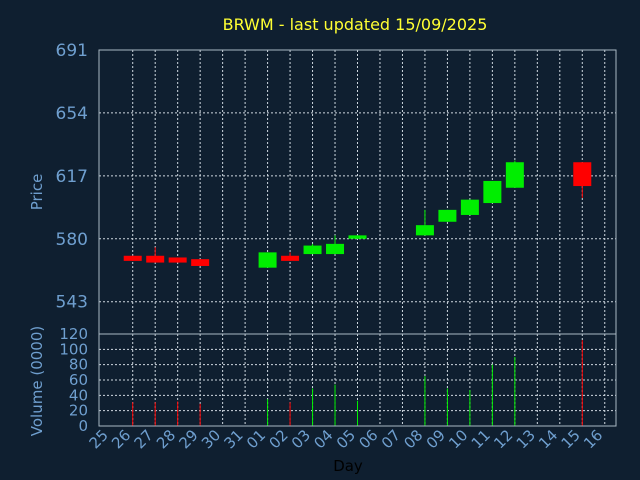  Describe the element at coordinates (72, 303) in the screenshot. I see `price-y-tick-label: 543` at that location.